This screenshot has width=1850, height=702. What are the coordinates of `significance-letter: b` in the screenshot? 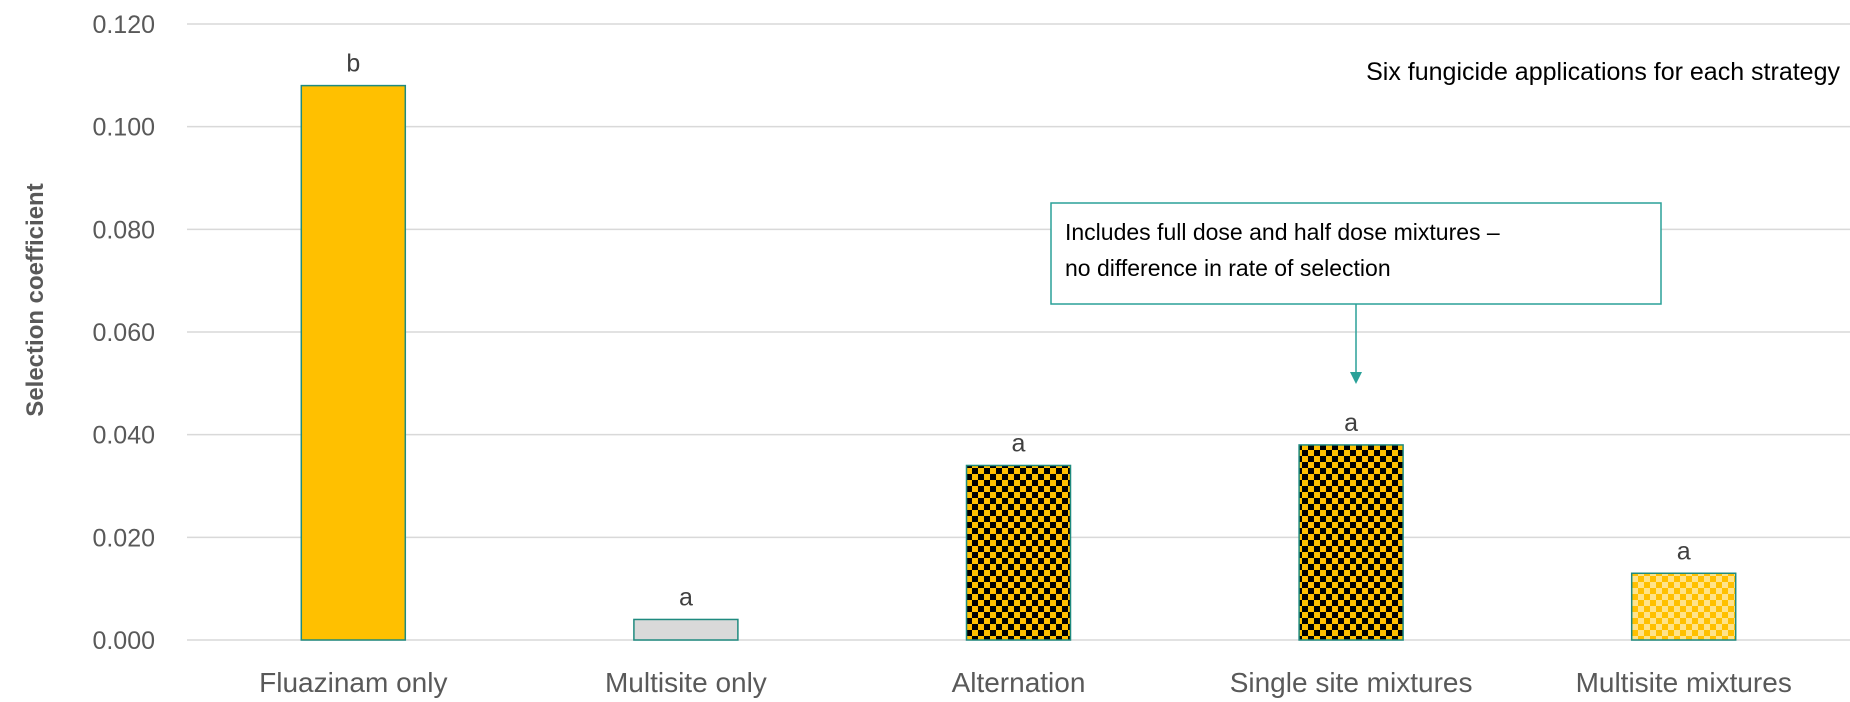 It's located at (353, 64).